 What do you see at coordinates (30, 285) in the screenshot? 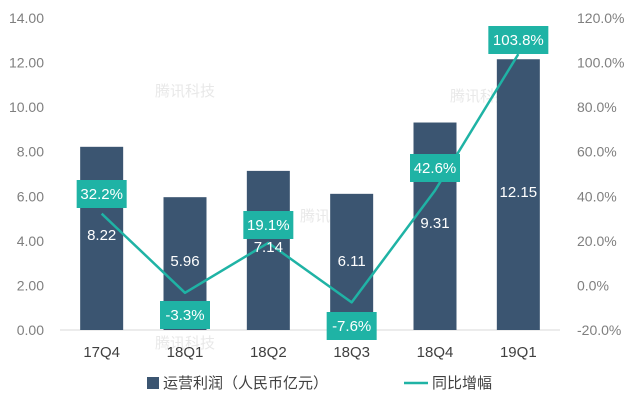
I see `y-left-tick: 2.00` at bounding box center [30, 285].